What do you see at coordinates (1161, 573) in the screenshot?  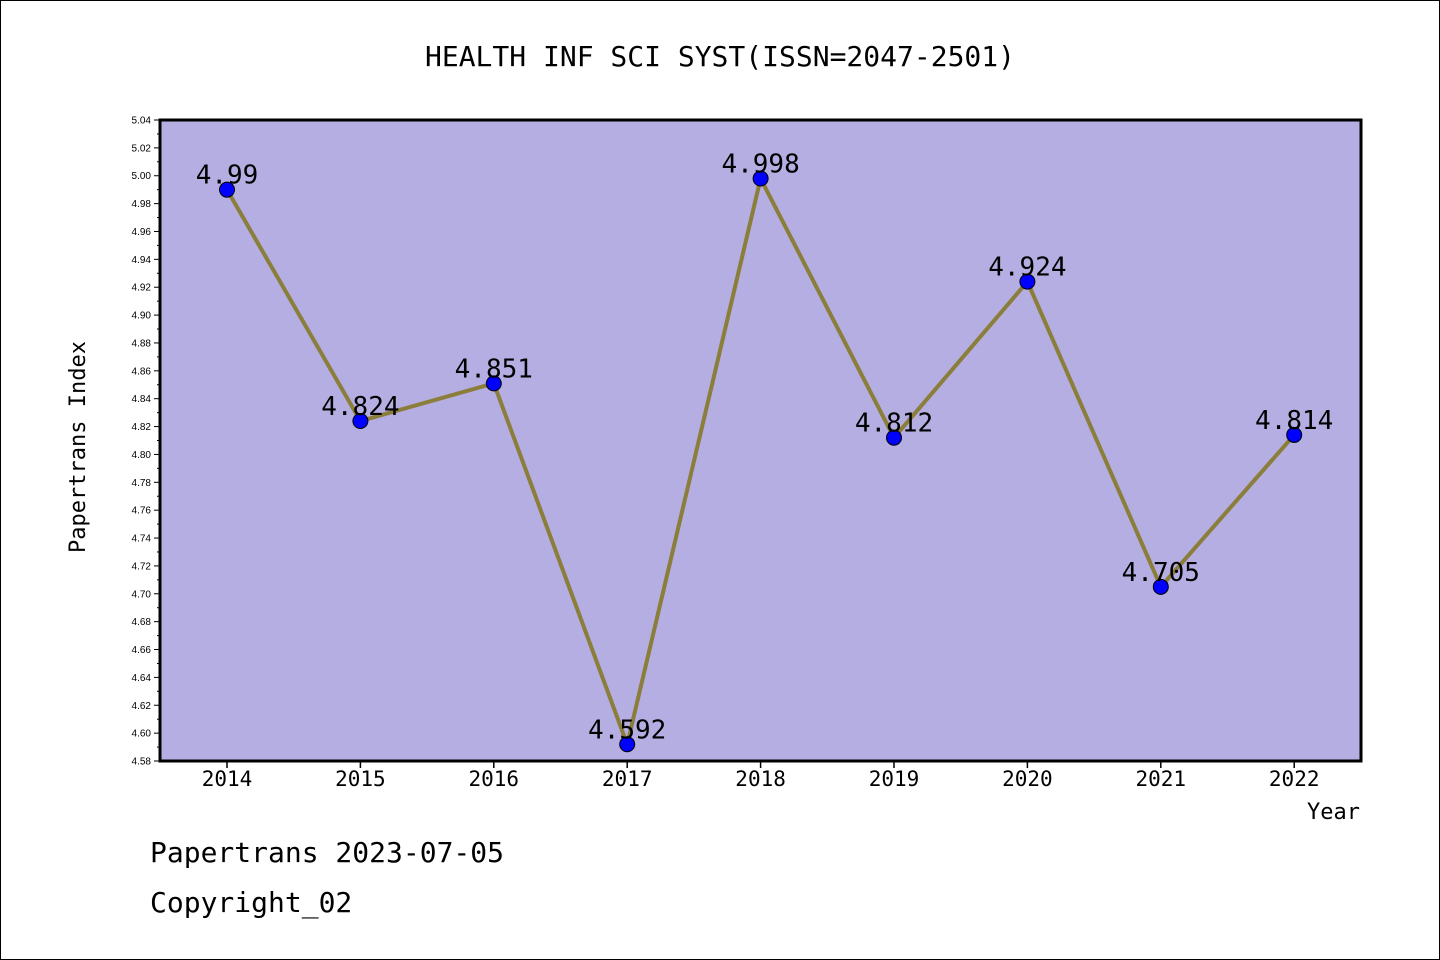 I see `data-label: 4.705` at bounding box center [1161, 573].